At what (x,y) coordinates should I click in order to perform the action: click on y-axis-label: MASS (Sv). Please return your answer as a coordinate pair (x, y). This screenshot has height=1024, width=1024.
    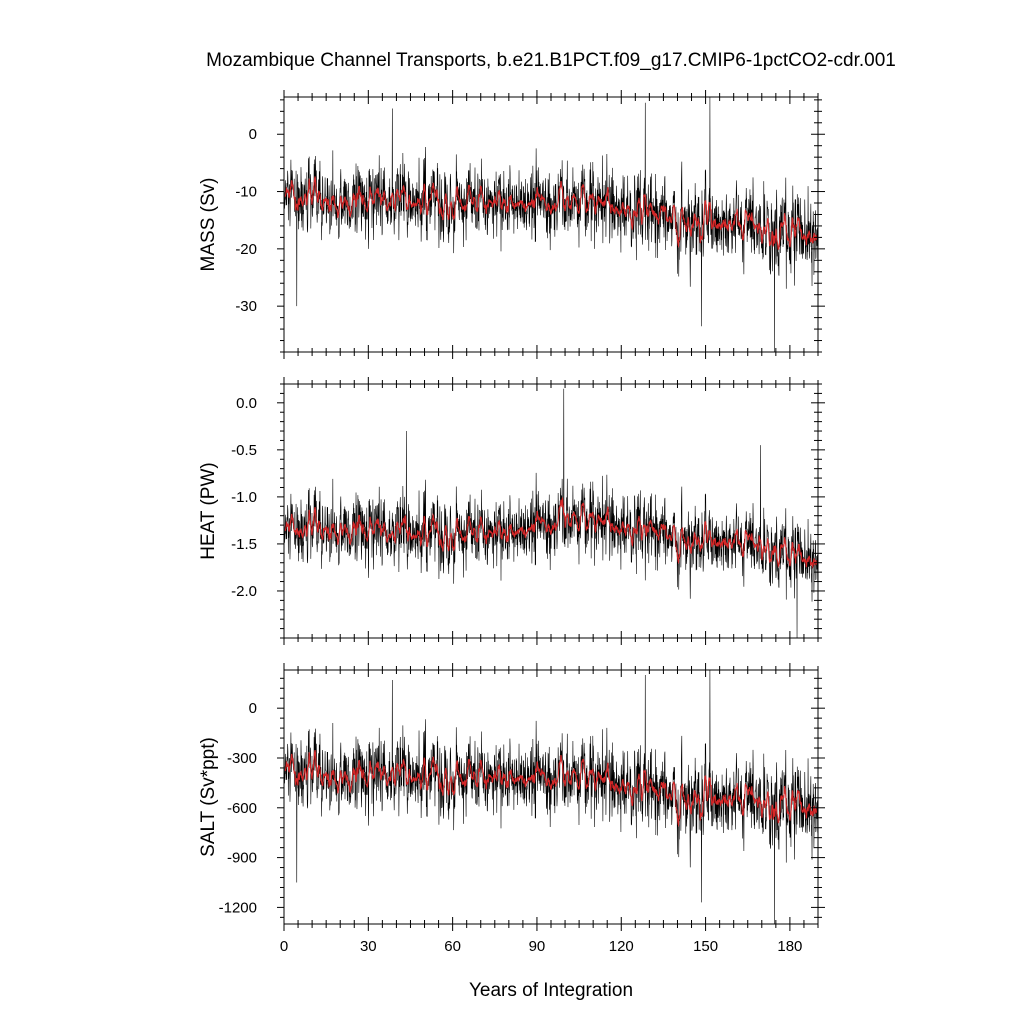
    Looking at the image, I should click on (208, 225).